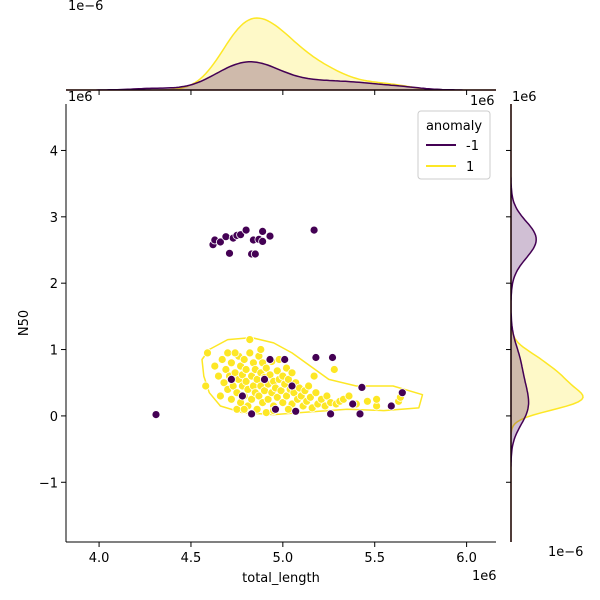  What do you see at coordinates (523, 323) in the screenshot?
I see `right-kde-anomaly-neg1` at bounding box center [523, 323].